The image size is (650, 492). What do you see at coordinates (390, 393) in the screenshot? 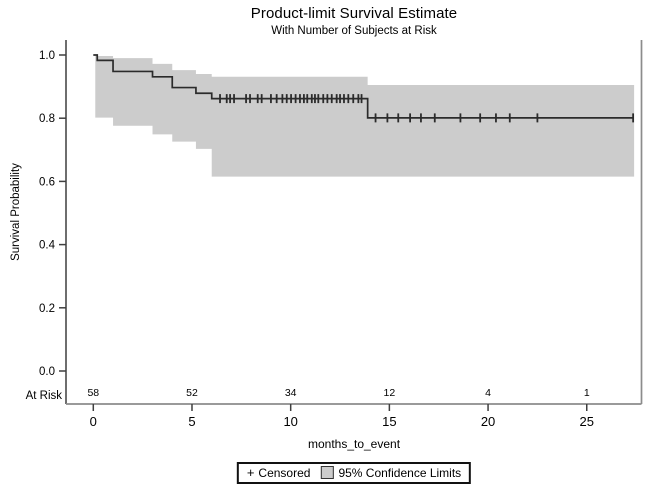
I see `at-risk-count: 12` at bounding box center [390, 393].